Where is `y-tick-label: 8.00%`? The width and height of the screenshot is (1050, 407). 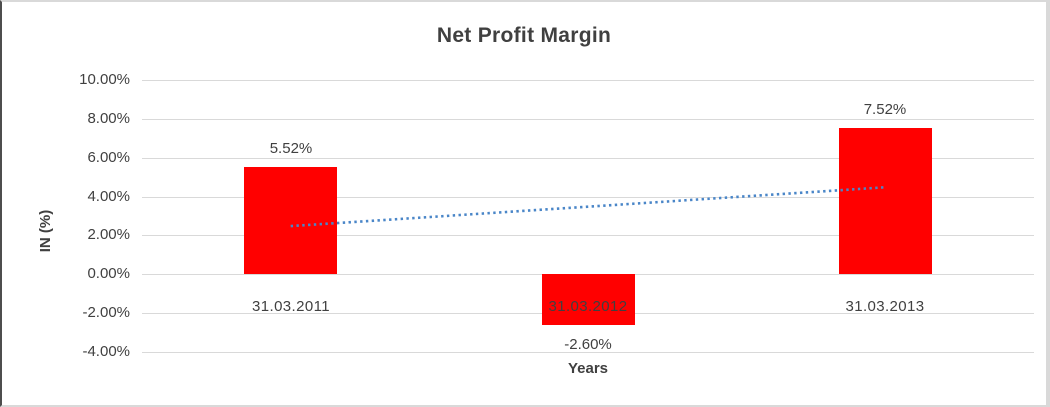 y-tick-label: 8.00% is located at coordinates (108, 118).